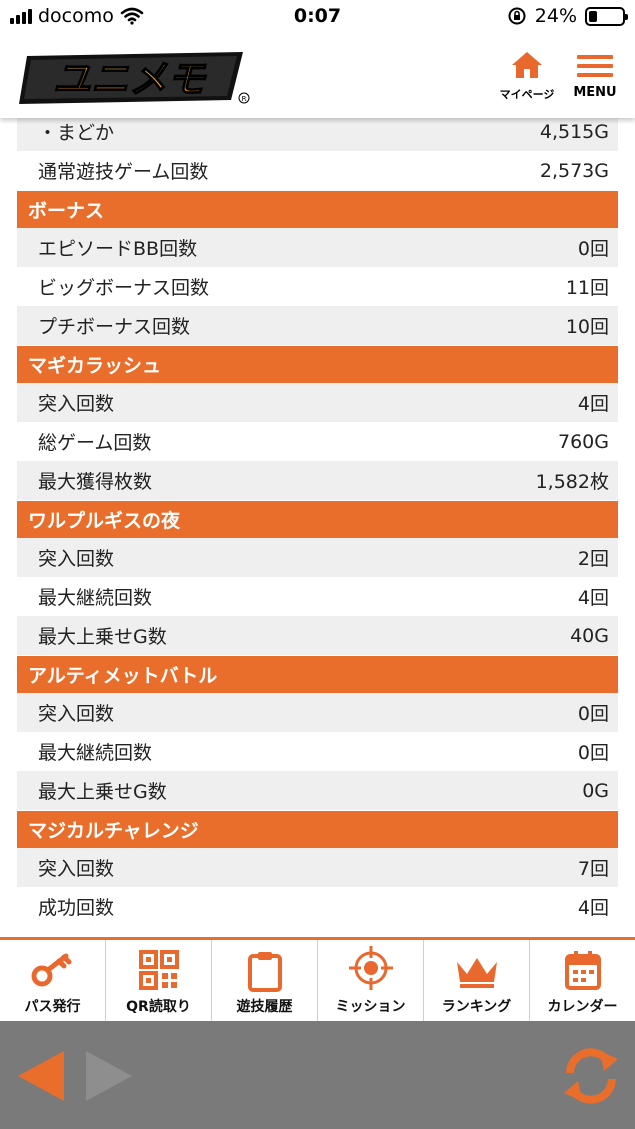 This screenshot has width=635, height=1129. Describe the element at coordinates (264, 972) in the screenshot. I see `clipboard-icon` at that location.